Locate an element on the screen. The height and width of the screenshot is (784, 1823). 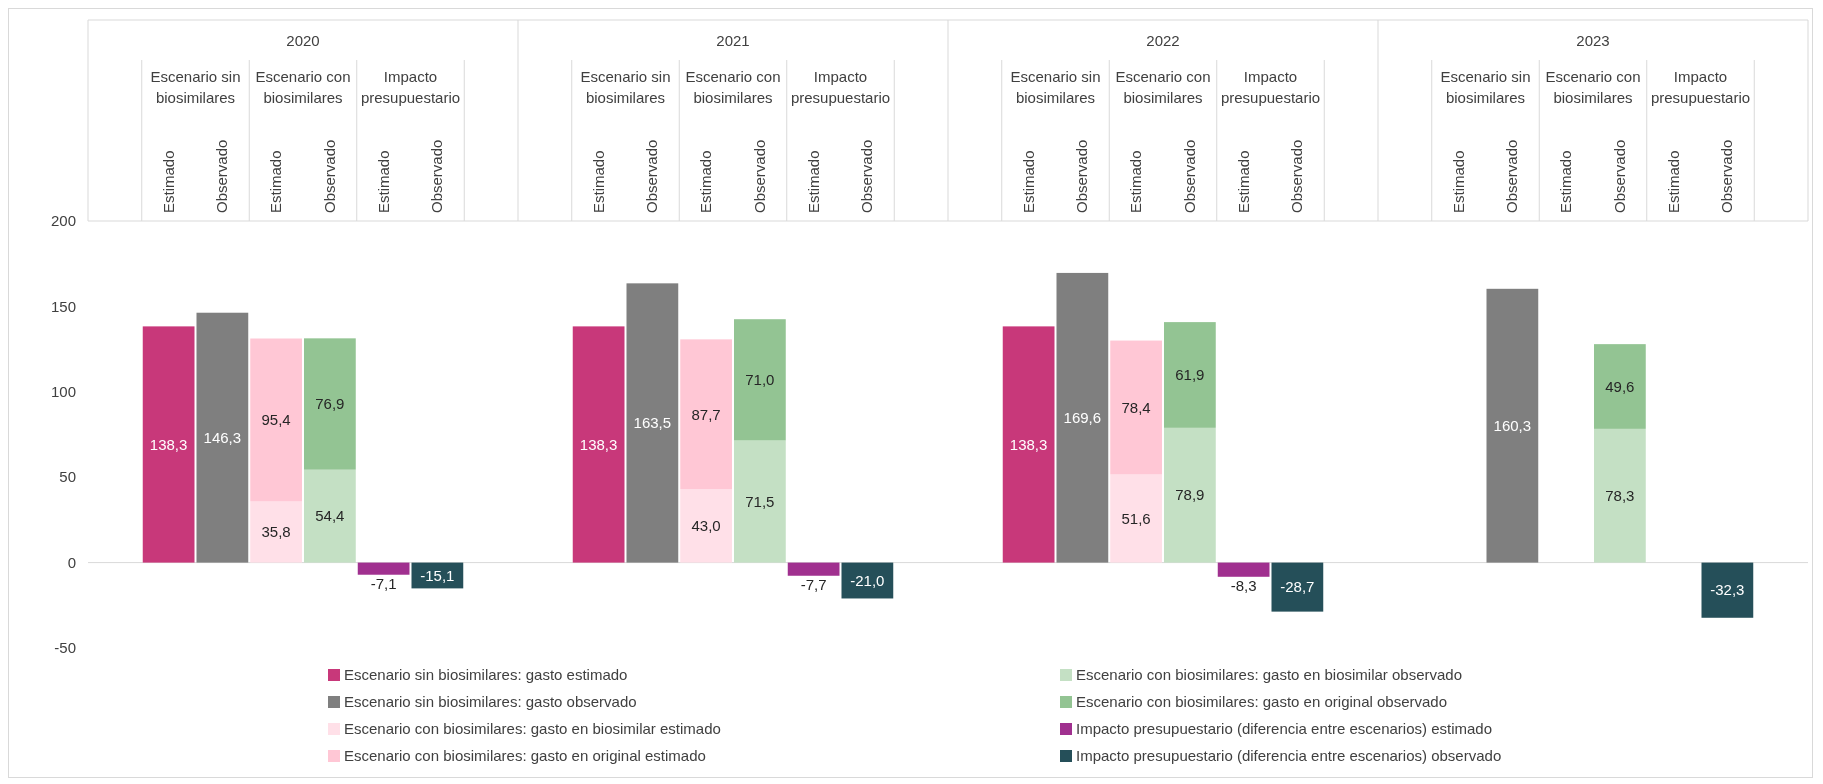
y-tick-label: 0 is located at coordinates (71, 562).